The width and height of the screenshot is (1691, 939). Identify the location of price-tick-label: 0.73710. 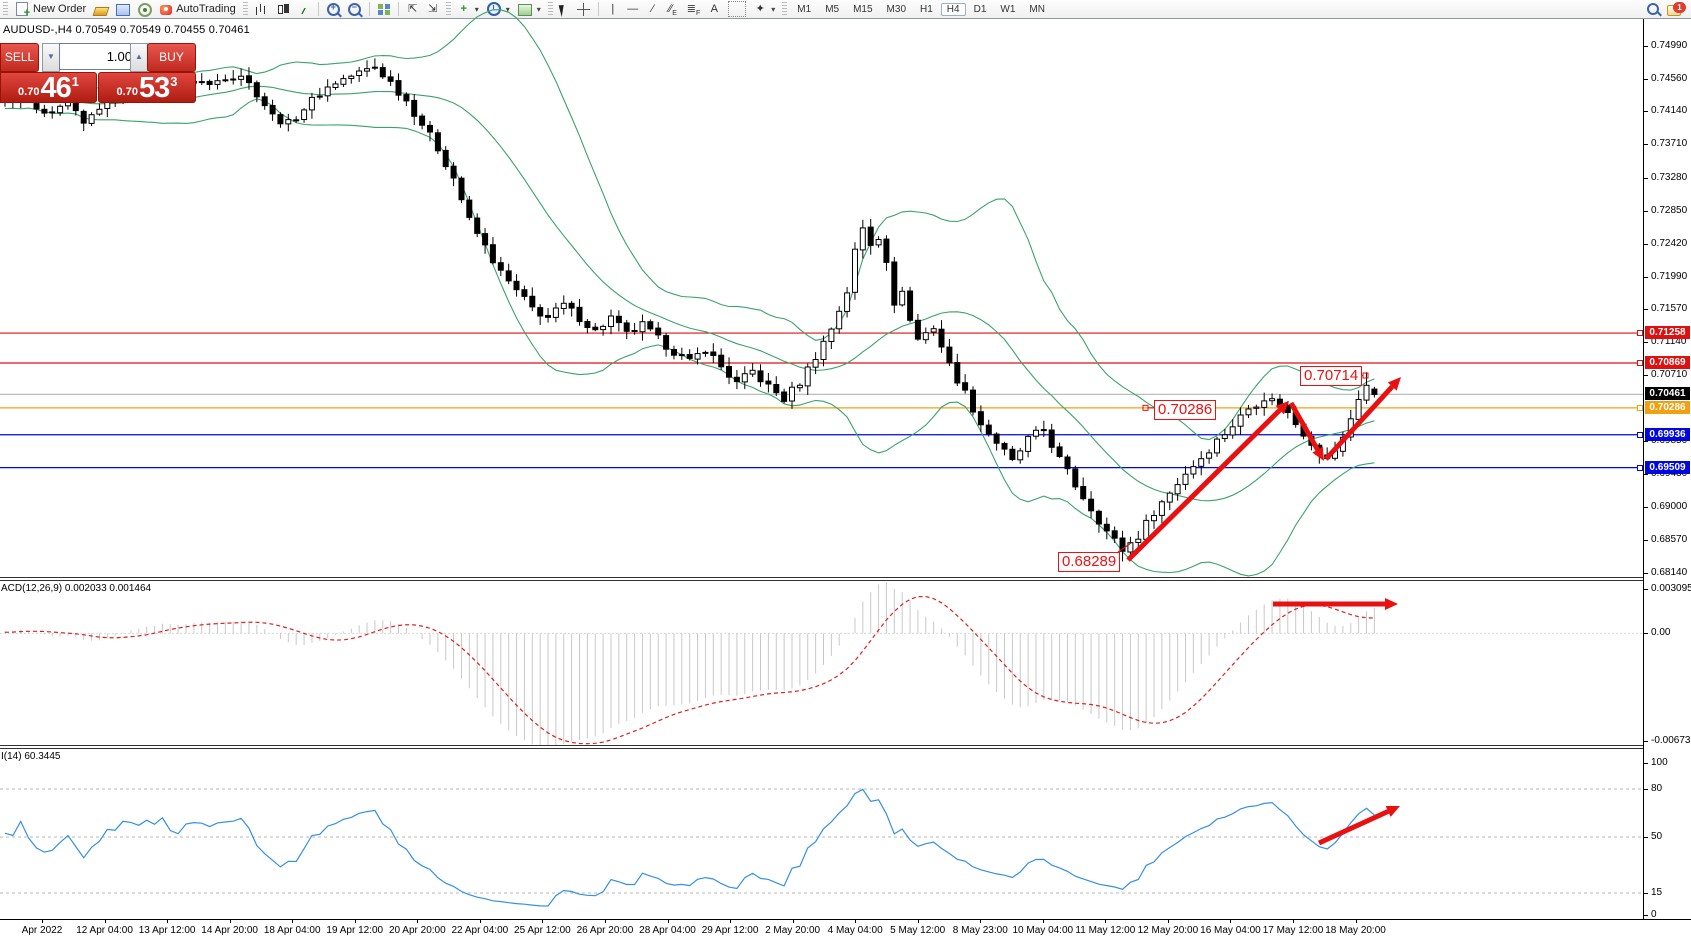
(1669, 144).